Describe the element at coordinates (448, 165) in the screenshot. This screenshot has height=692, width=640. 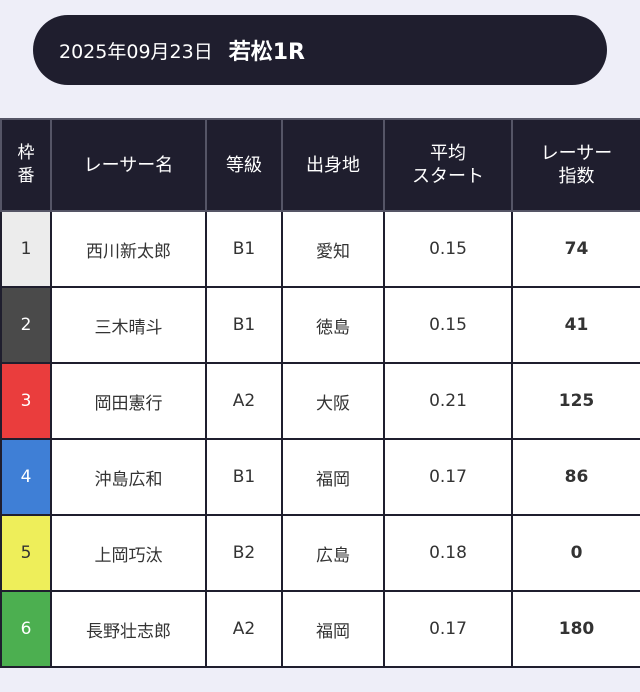
I see `header-avg-start: 平均 スタート` at that location.